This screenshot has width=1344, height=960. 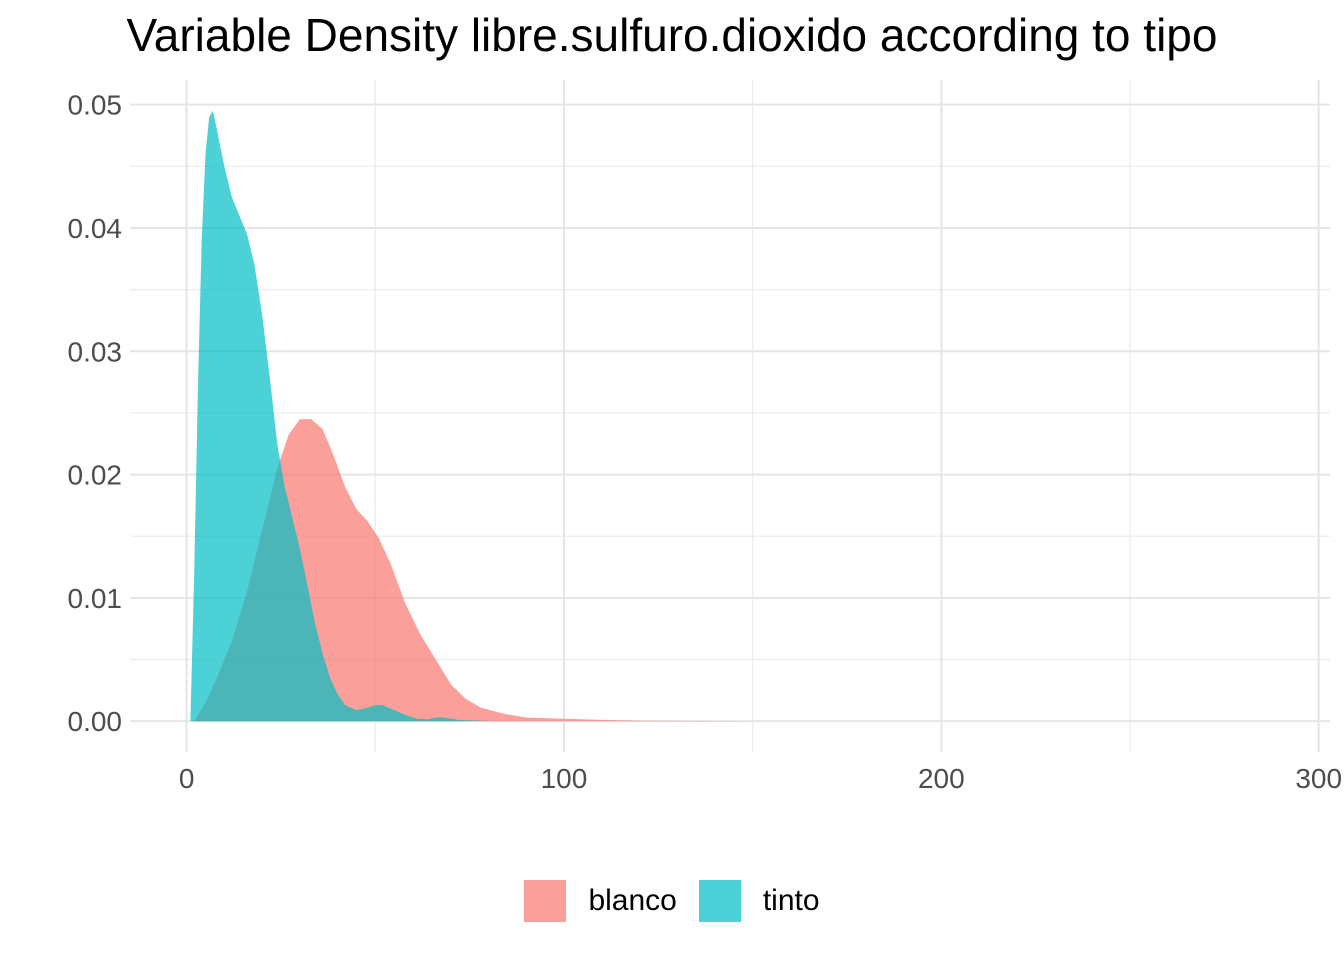 What do you see at coordinates (95, 228) in the screenshot?
I see `y-tick-label: 0.04` at bounding box center [95, 228].